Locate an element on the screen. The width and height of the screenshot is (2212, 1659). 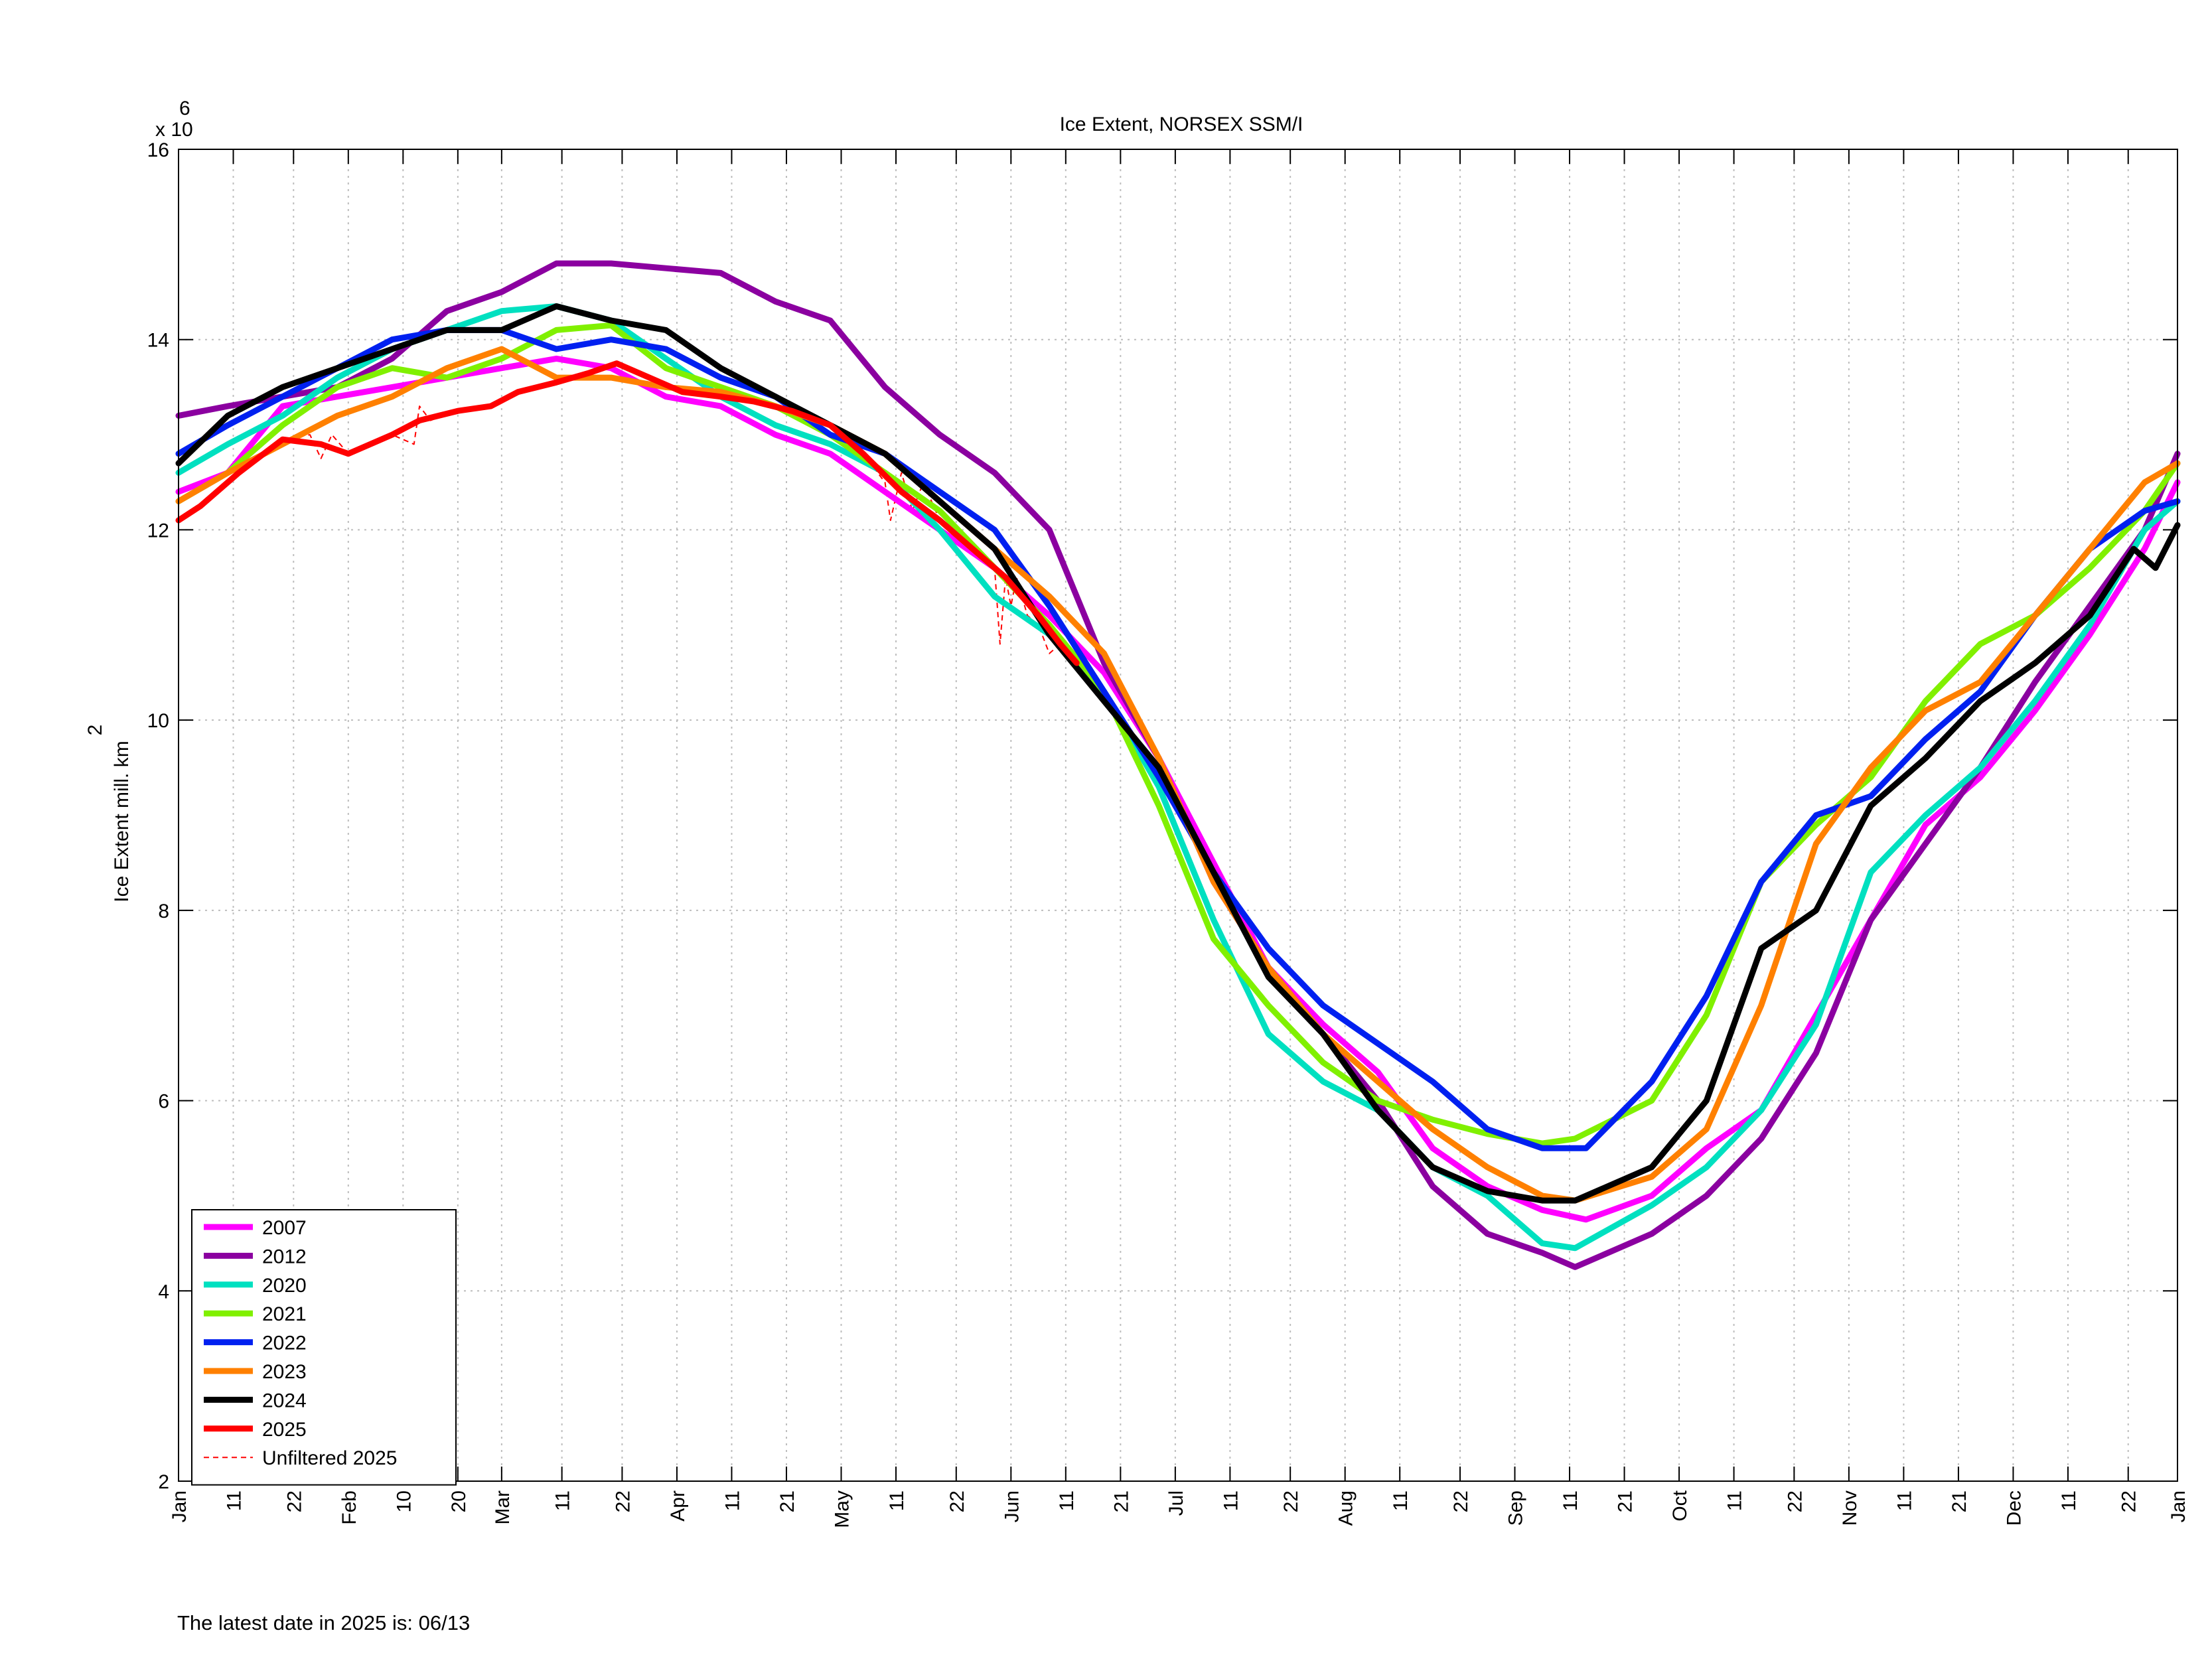
y-tick-label: 16 is located at coordinates (158, 150).